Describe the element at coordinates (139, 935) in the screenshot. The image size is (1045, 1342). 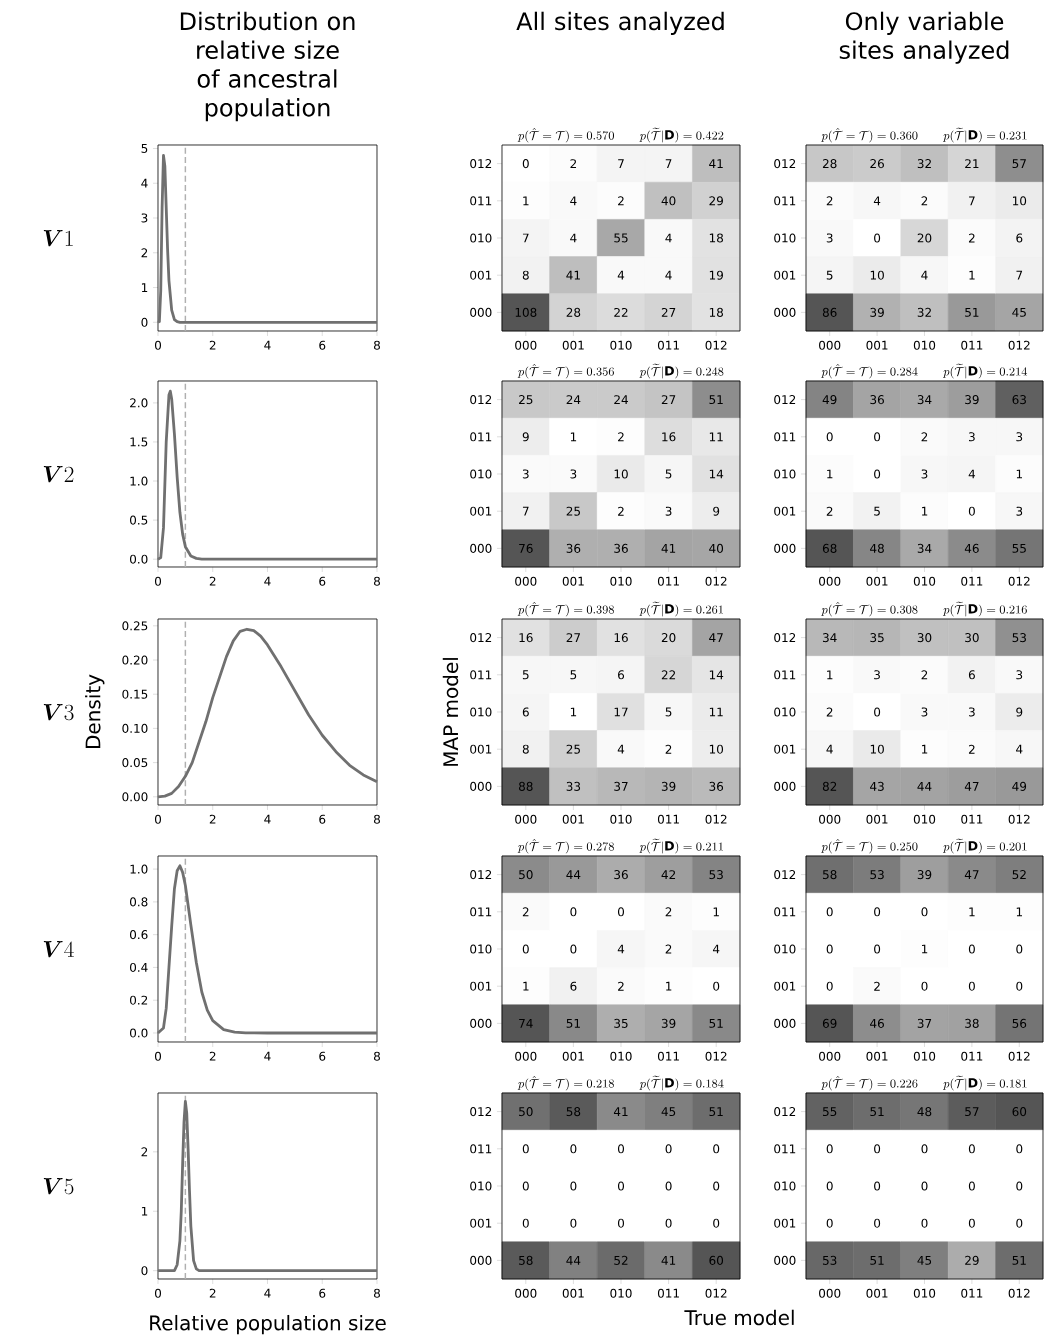
I see `y-tick-label: 0.6` at that location.